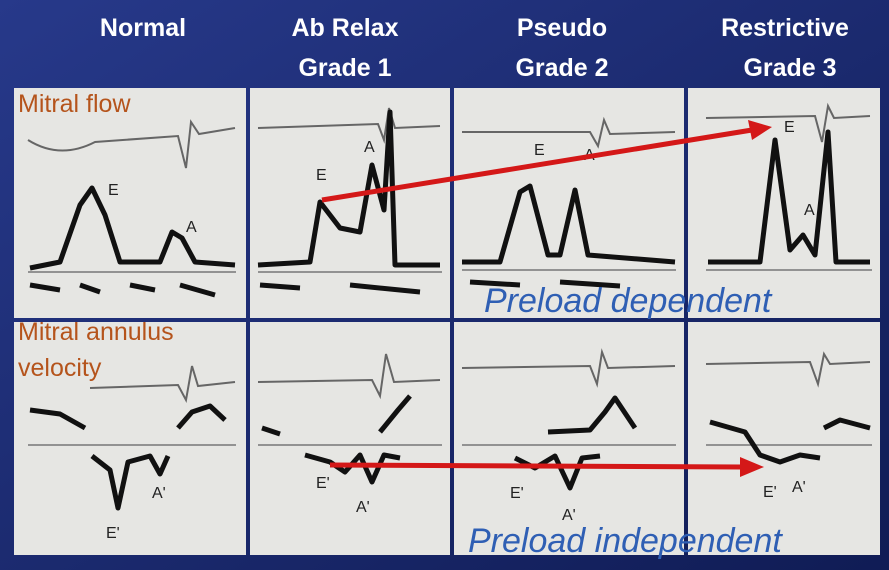 This screenshot has height=570, width=889. Describe the element at coordinates (344, 68) in the screenshot. I see `column-header: Grade 1` at that location.